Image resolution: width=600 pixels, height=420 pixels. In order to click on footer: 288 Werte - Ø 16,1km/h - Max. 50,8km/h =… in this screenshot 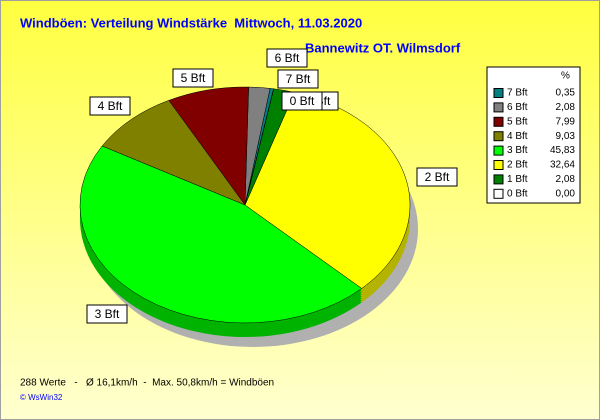, I will do `click(147, 383)`.